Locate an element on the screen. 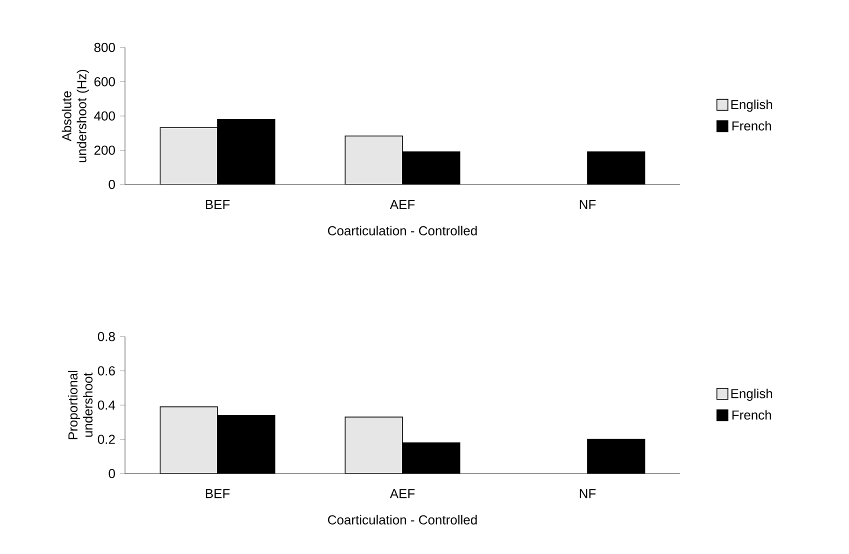  y-tick-label: 0.4 is located at coordinates (107, 405).